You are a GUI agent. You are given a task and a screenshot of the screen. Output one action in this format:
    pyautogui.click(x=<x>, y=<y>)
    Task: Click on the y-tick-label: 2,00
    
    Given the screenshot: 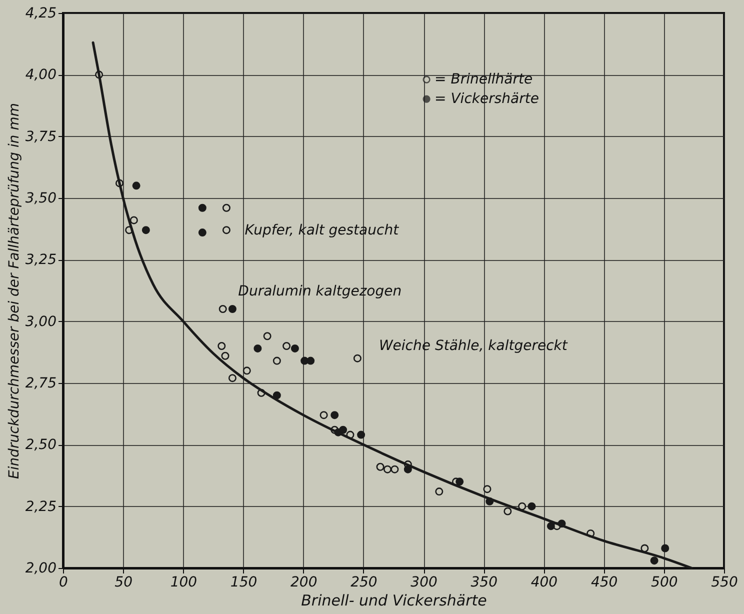 What is the action you would take?
    pyautogui.click(x=41, y=568)
    